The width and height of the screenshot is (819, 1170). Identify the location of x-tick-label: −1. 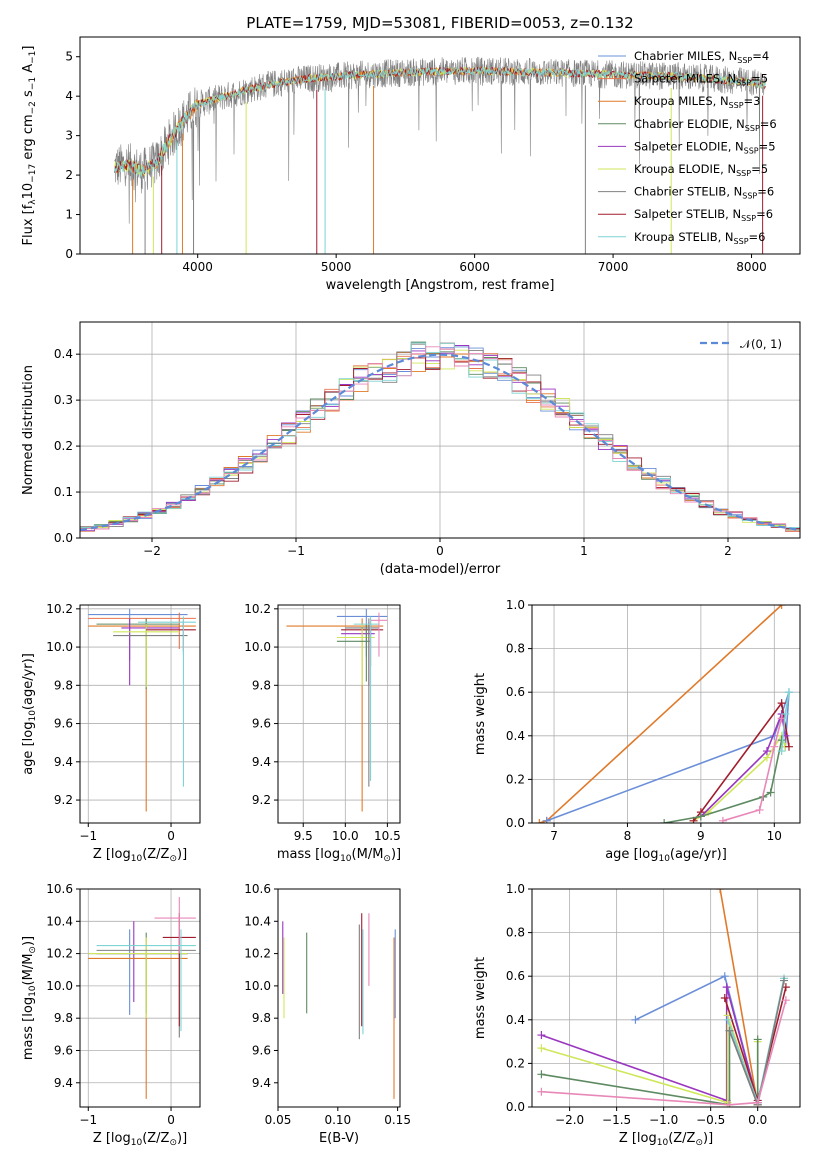
(296, 551).